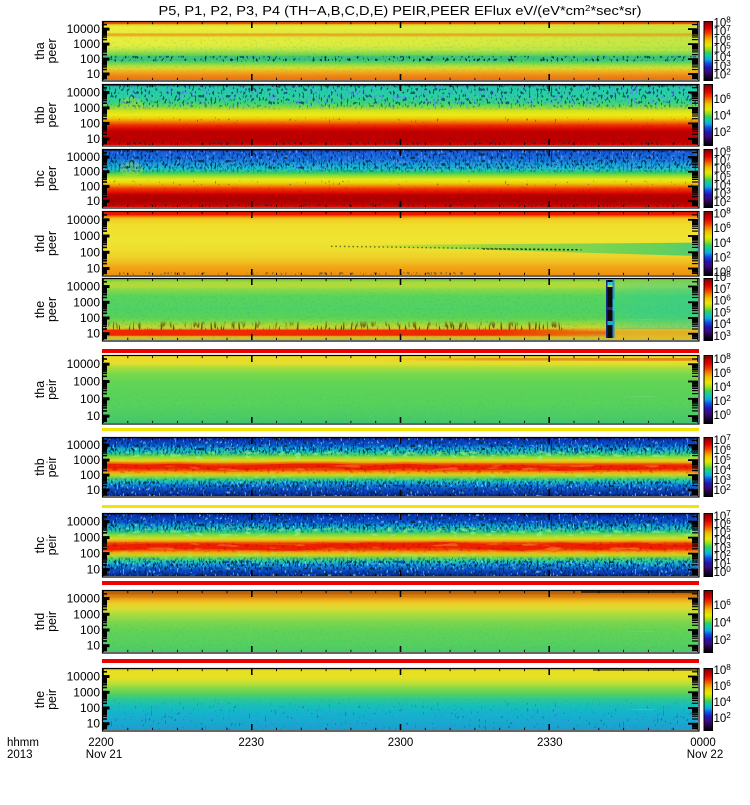 This screenshot has height=805, width=750. Describe the element at coordinates (251, 743) in the screenshot. I see `svg-text: 2230` at that location.